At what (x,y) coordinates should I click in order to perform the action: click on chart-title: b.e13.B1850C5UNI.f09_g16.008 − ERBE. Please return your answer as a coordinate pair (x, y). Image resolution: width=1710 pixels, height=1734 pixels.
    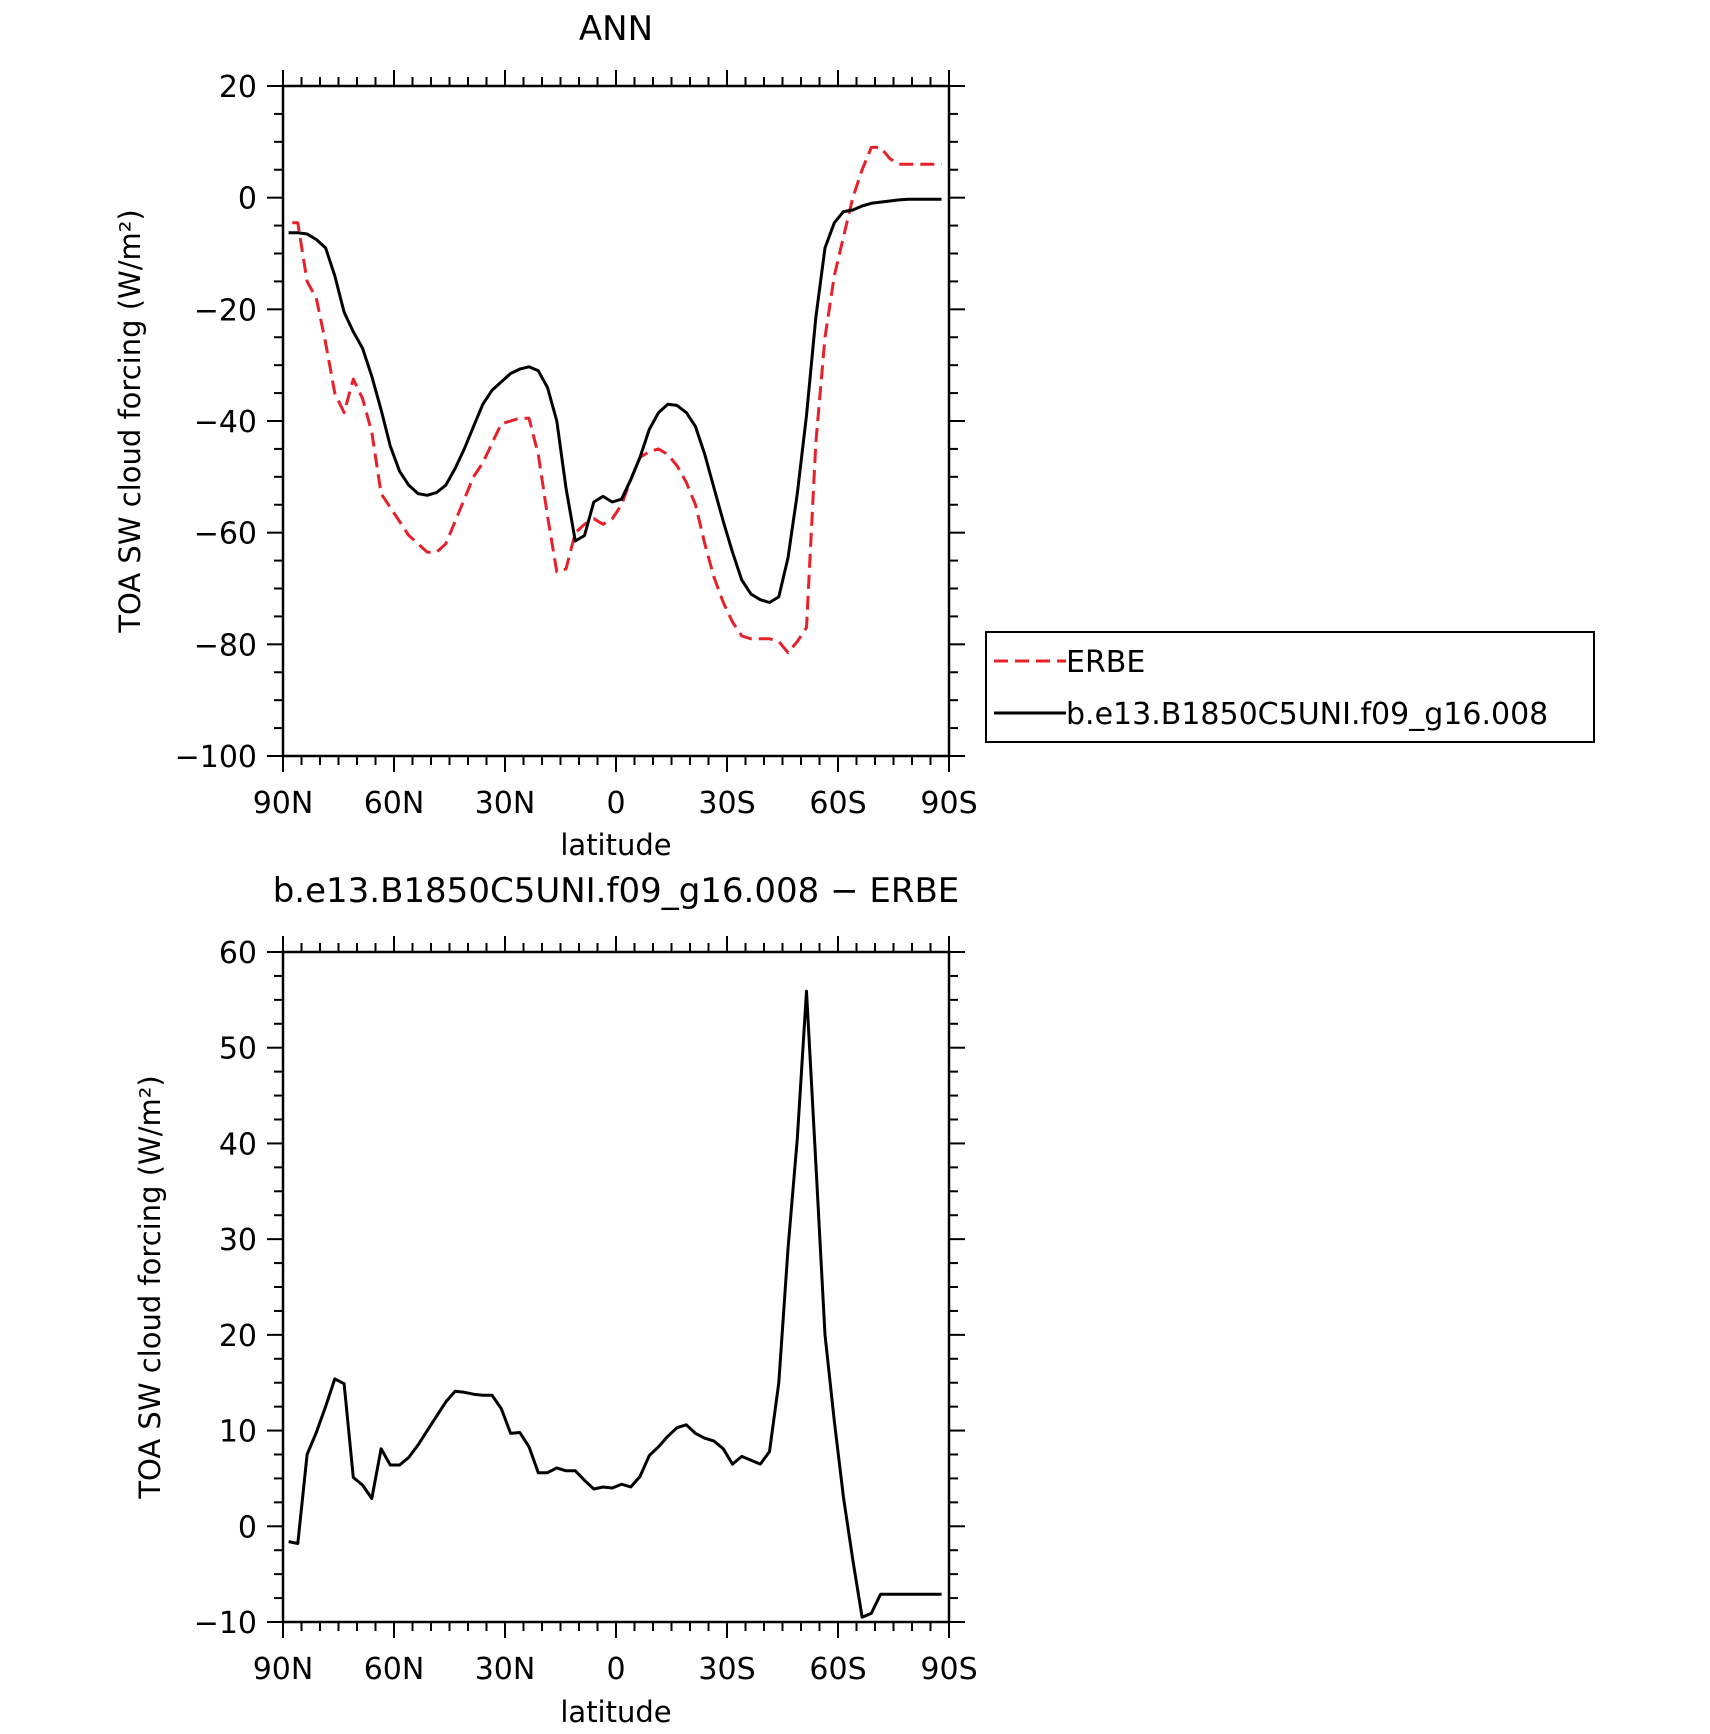
    Looking at the image, I should click on (616, 891).